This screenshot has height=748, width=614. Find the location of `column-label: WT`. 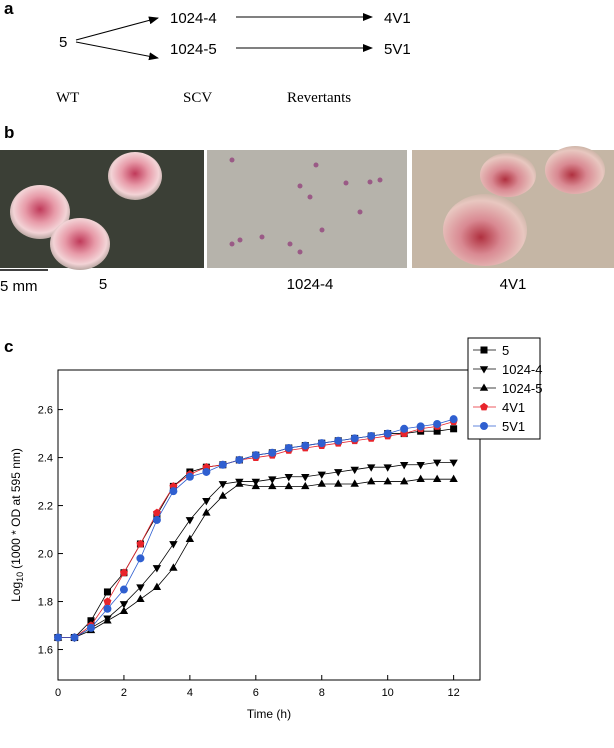

column-label: WT is located at coordinates (67, 98).